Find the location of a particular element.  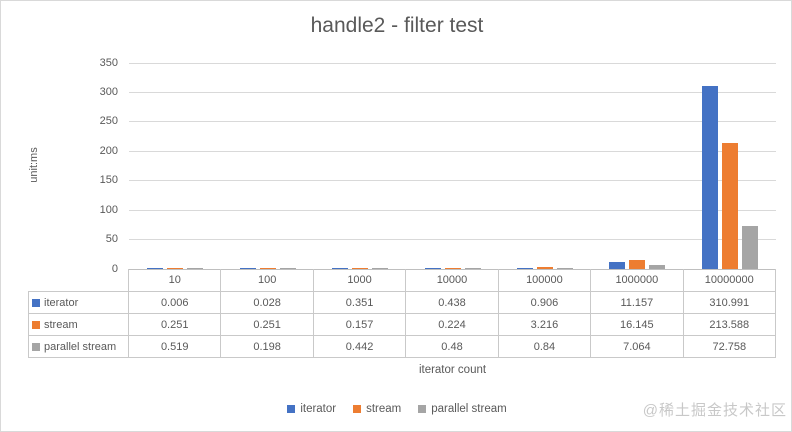

table-value-cell: 0.442 is located at coordinates (360, 347).